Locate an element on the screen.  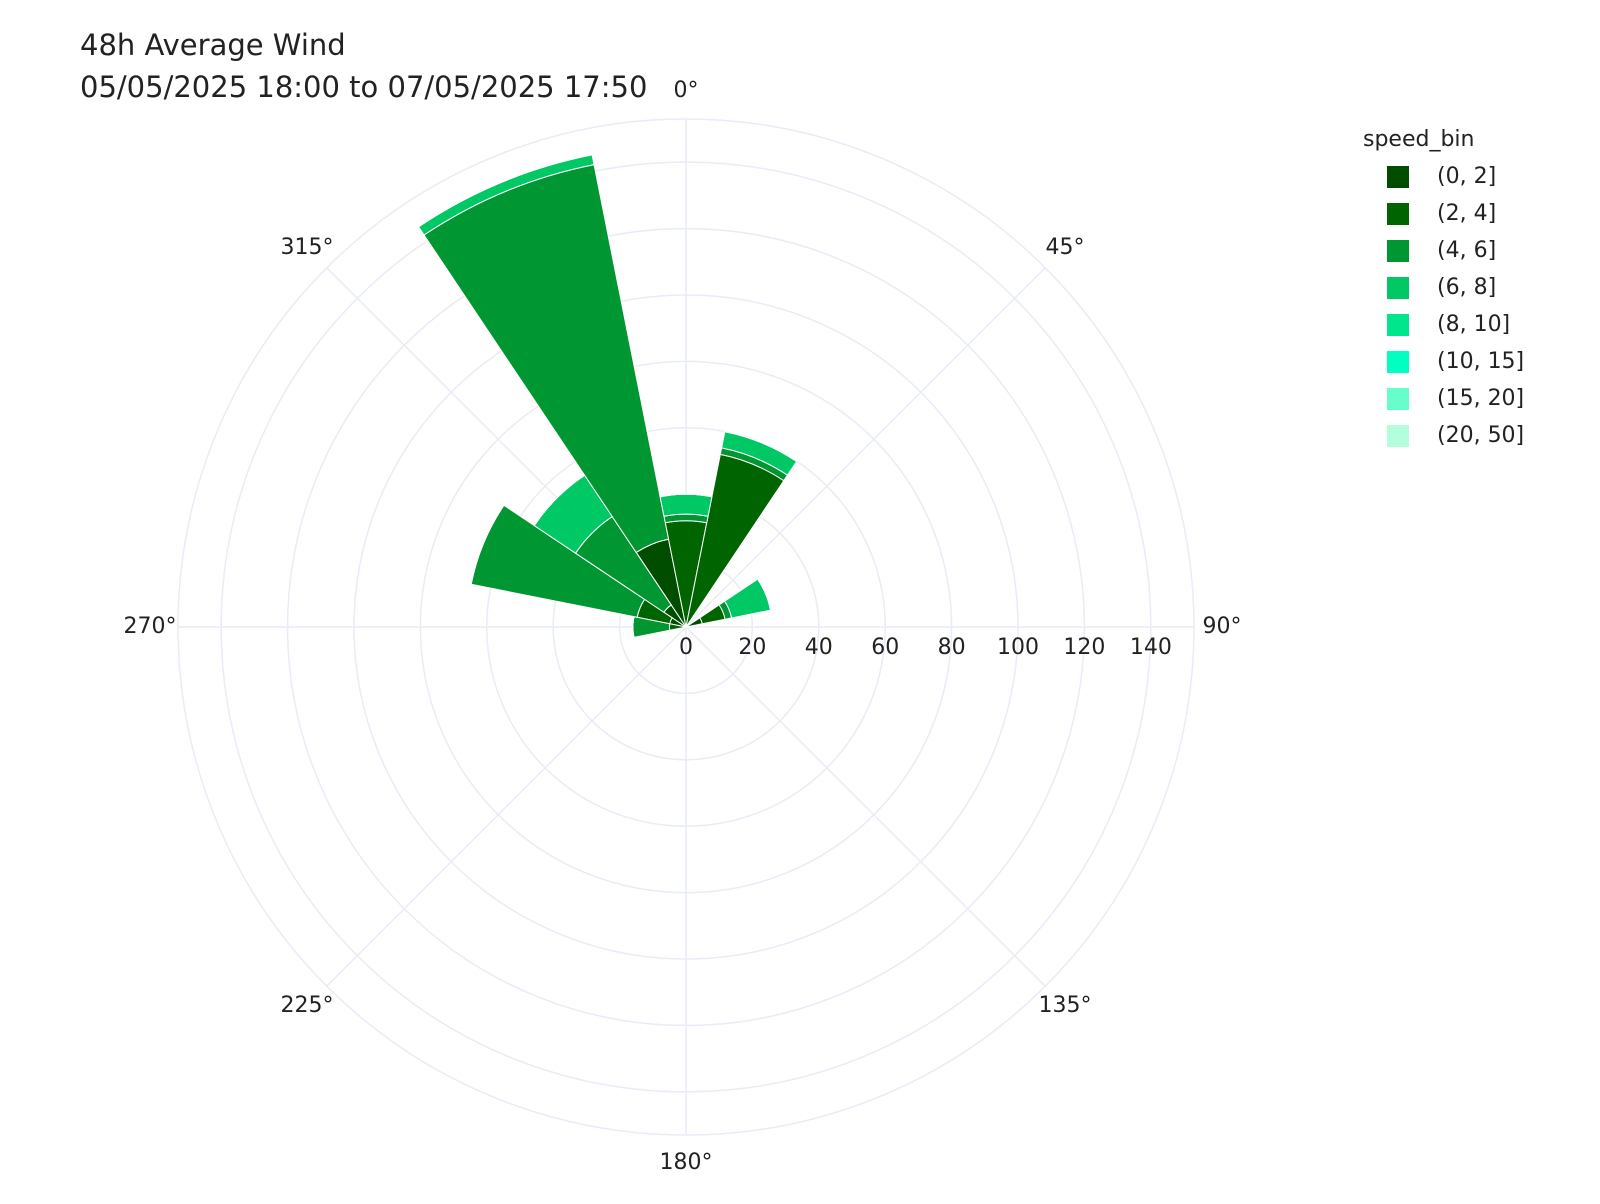
legend-label: (15, 20] is located at coordinates (1480, 398).